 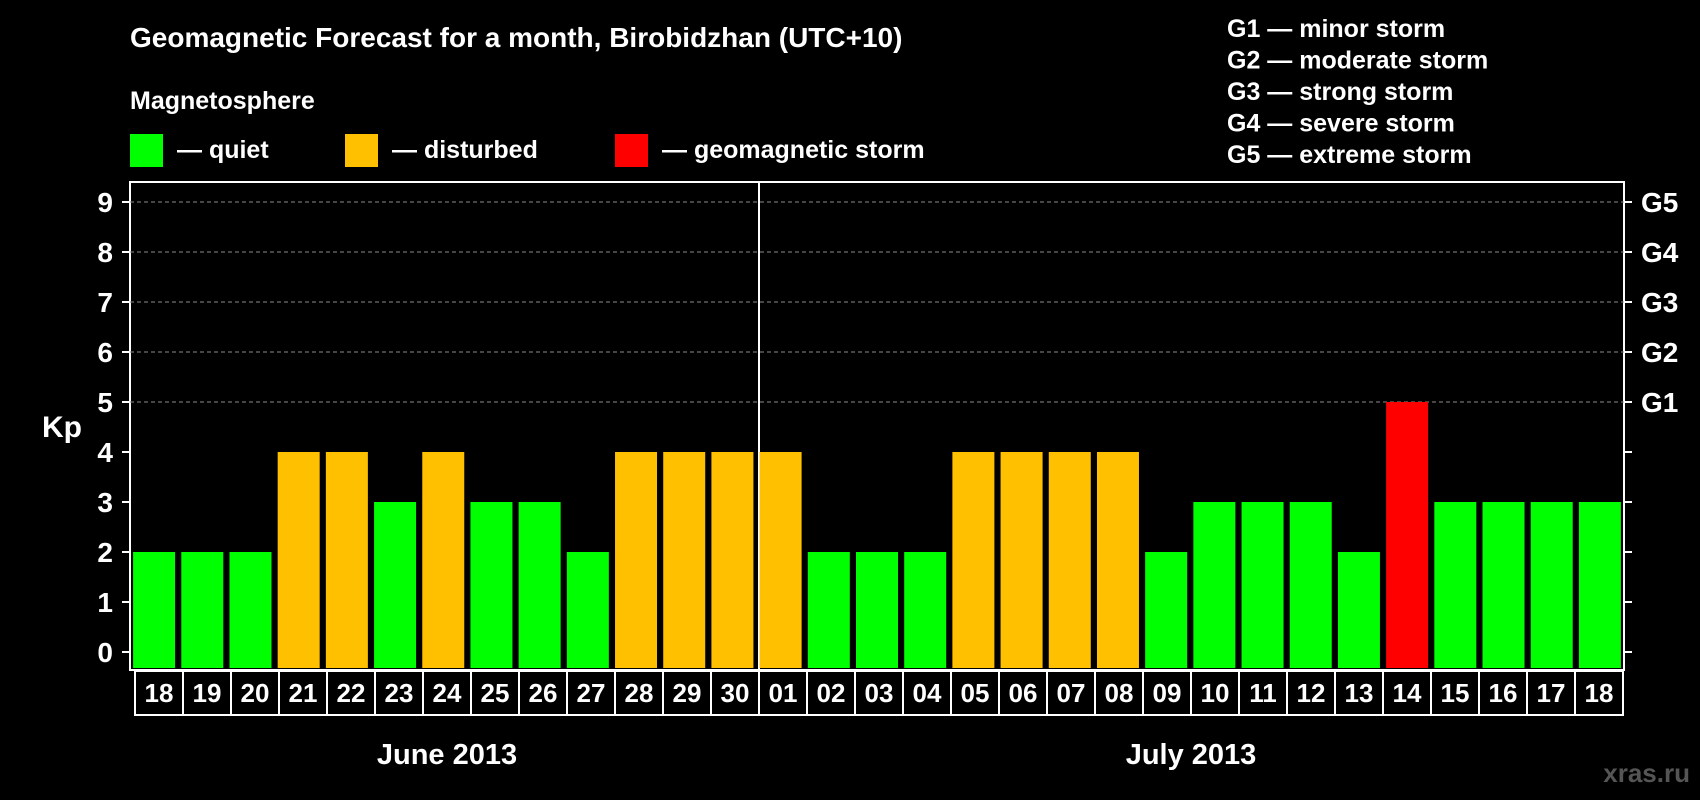 I want to click on day-label-7: 25, so click(x=495, y=693).